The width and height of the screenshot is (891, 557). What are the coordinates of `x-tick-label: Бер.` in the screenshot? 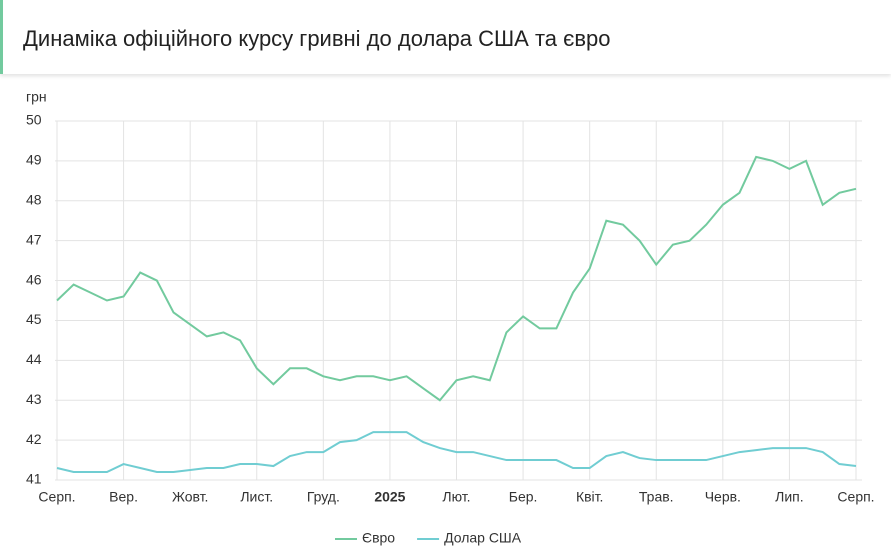 It's located at (523, 497).